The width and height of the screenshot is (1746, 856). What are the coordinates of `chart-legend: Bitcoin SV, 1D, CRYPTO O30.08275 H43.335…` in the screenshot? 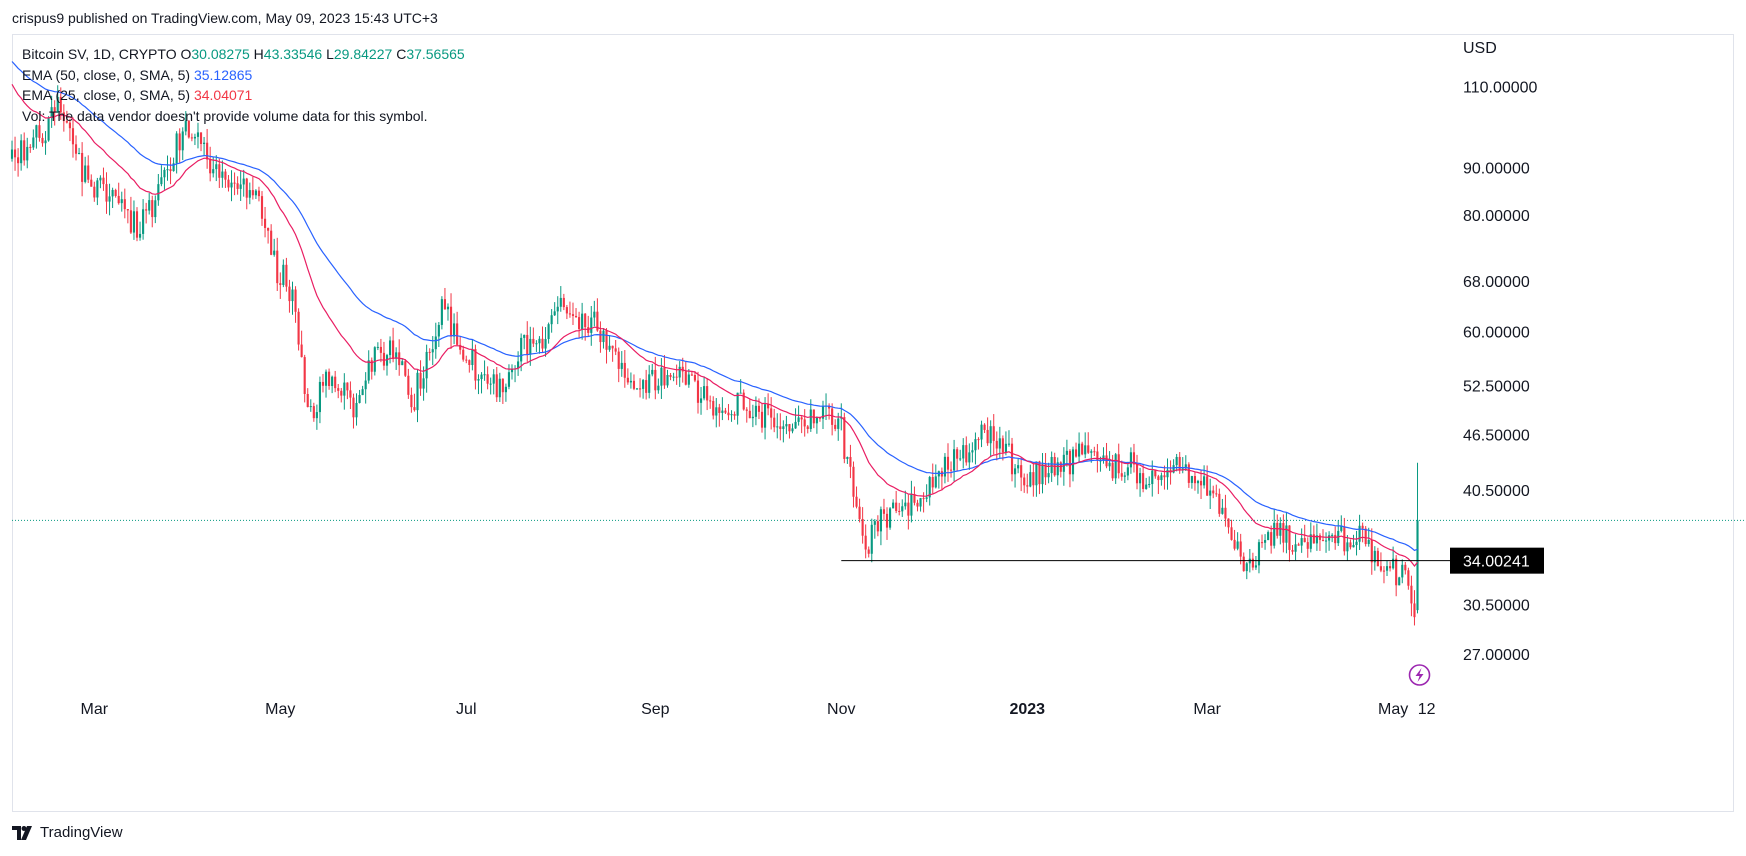 It's located at (243, 85).